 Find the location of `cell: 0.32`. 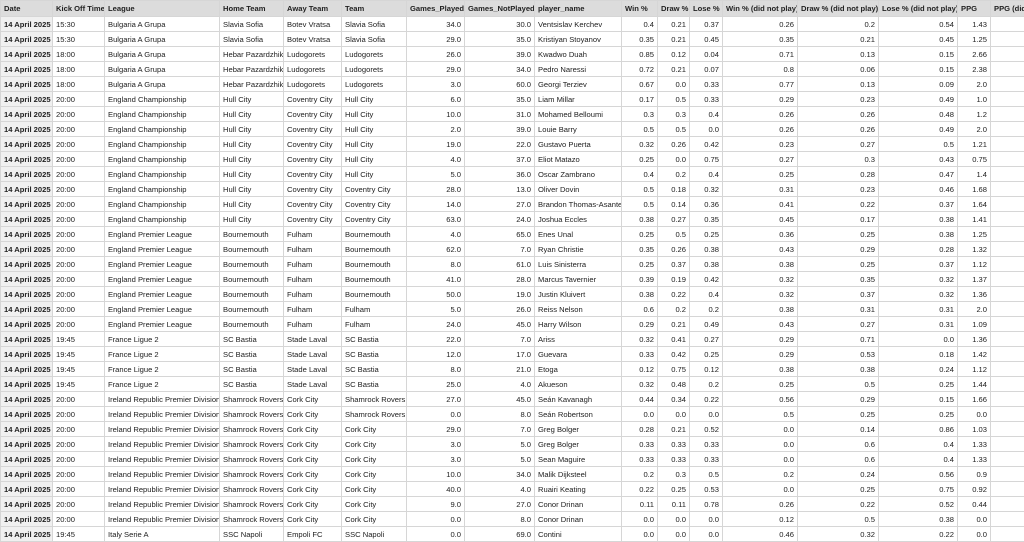

cell: 0.32 is located at coordinates (640, 339).